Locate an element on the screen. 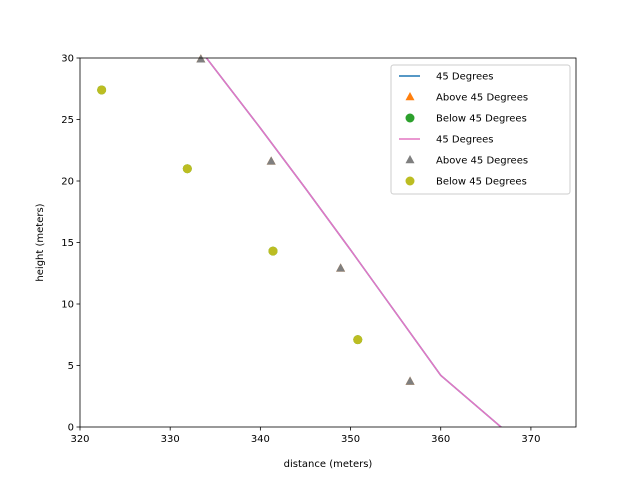 The image size is (640, 480). x-tick-label: 330 is located at coordinates (170, 439).